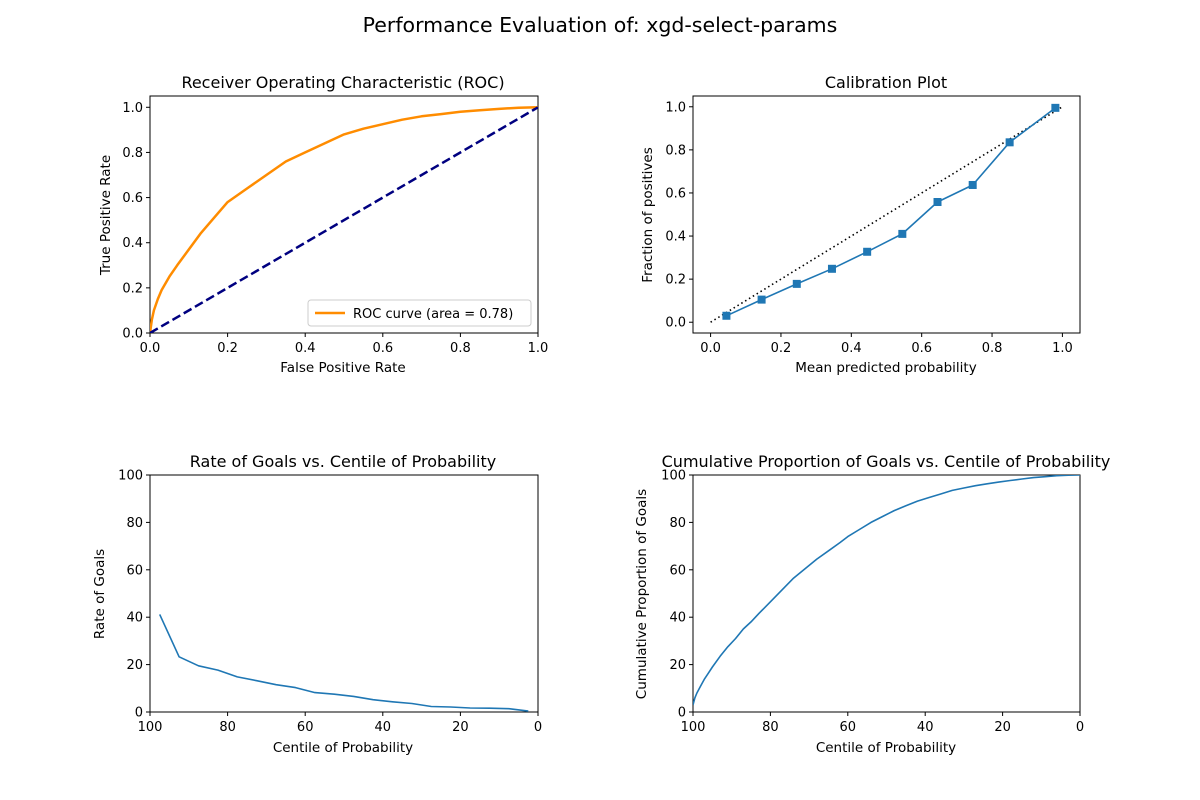 The image size is (1200, 800). Describe the element at coordinates (648, 214) in the screenshot. I see `y-axis-label: Fraction of positives` at that location.